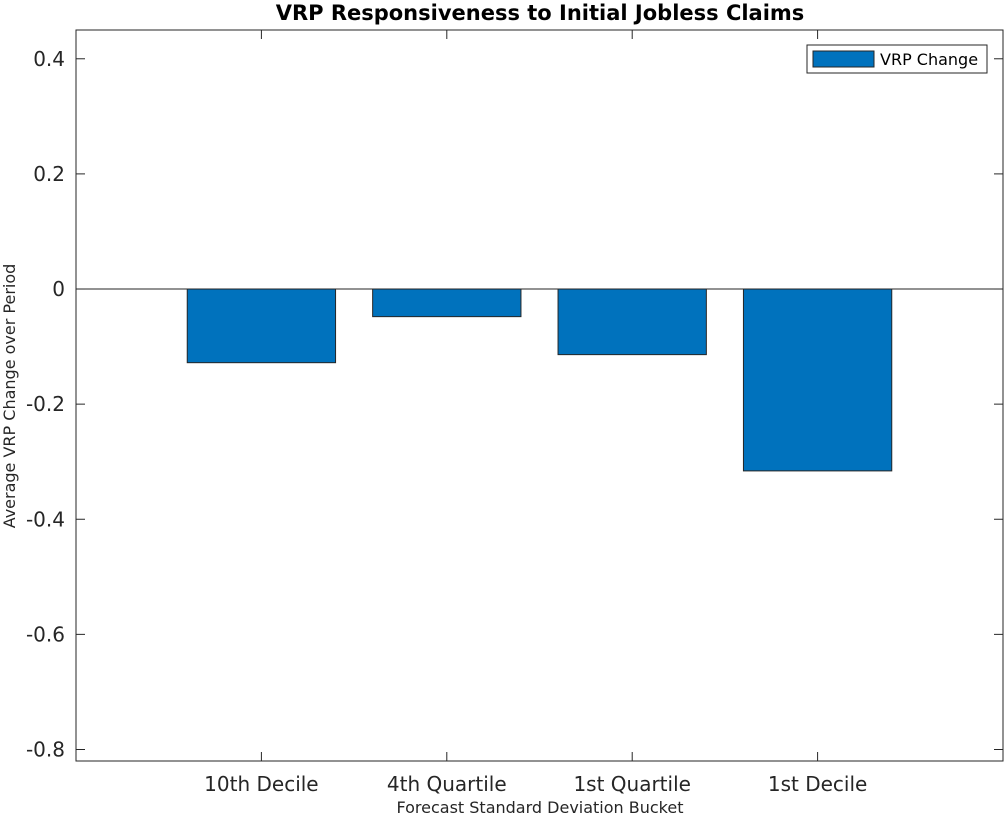 The image size is (1006, 817). What do you see at coordinates (261, 784) in the screenshot?
I see `x-tick-label: 10th Decile` at bounding box center [261, 784].